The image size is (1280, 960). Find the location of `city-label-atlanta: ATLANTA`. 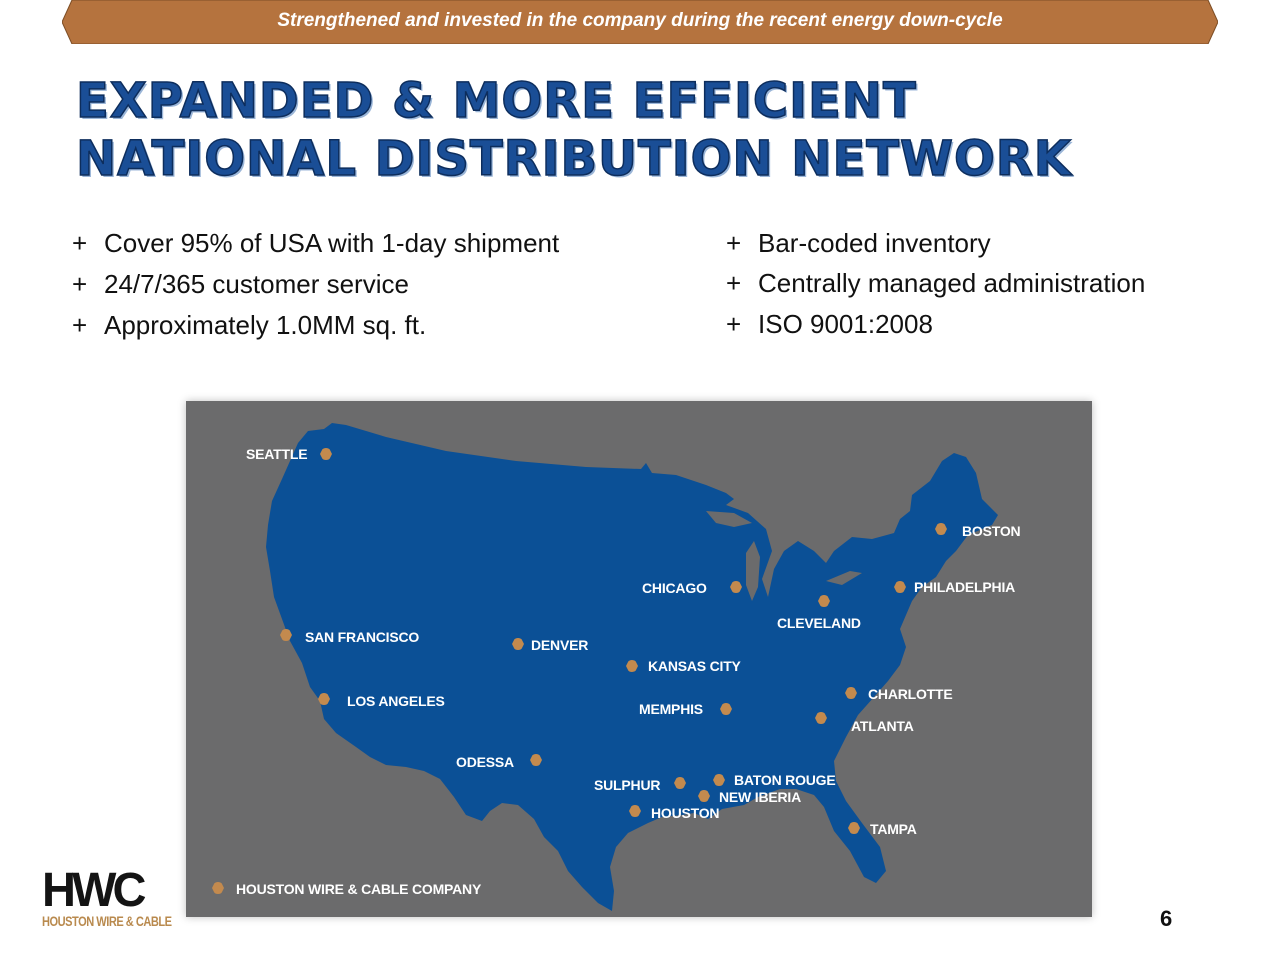

city-label-atlanta: ATLANTA is located at coordinates (882, 726).